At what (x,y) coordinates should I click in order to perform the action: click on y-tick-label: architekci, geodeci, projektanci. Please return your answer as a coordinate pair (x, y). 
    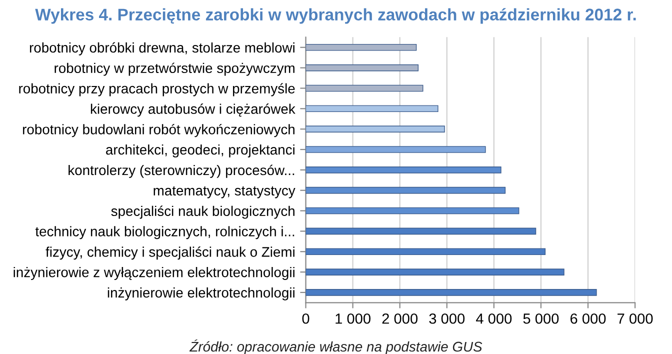
    Looking at the image, I should click on (200, 151).